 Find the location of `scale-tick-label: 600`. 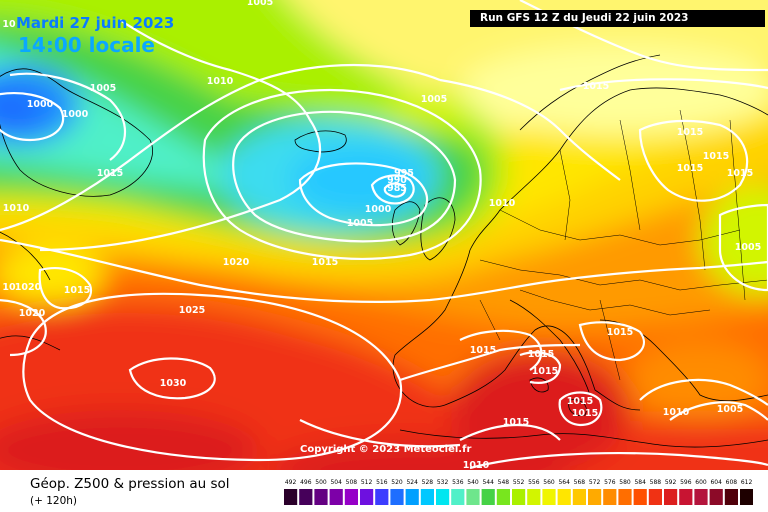

scale-tick-label: 600 is located at coordinates (701, 482).